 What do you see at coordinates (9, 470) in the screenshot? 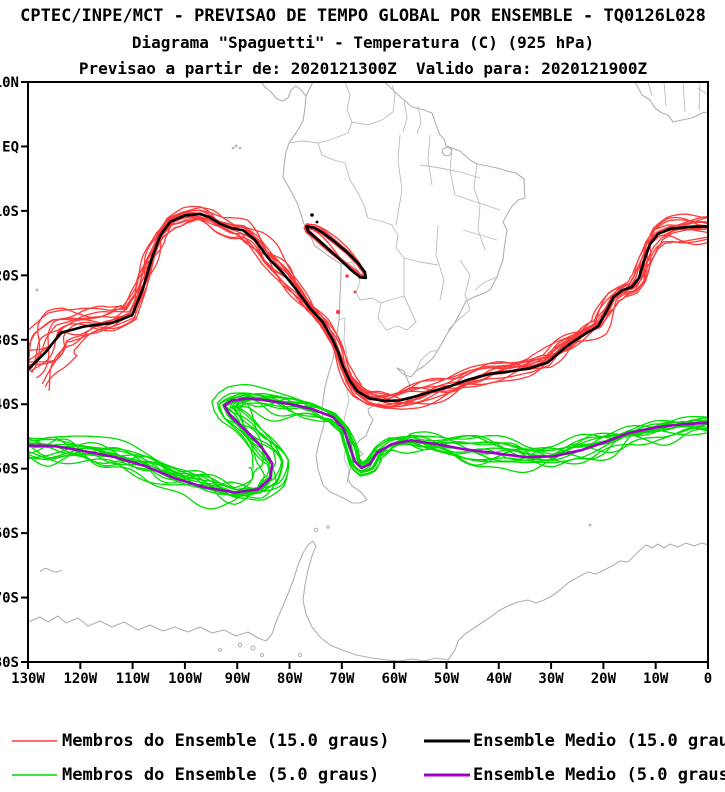
I see `lat-tick-label: 50S` at bounding box center [9, 470].